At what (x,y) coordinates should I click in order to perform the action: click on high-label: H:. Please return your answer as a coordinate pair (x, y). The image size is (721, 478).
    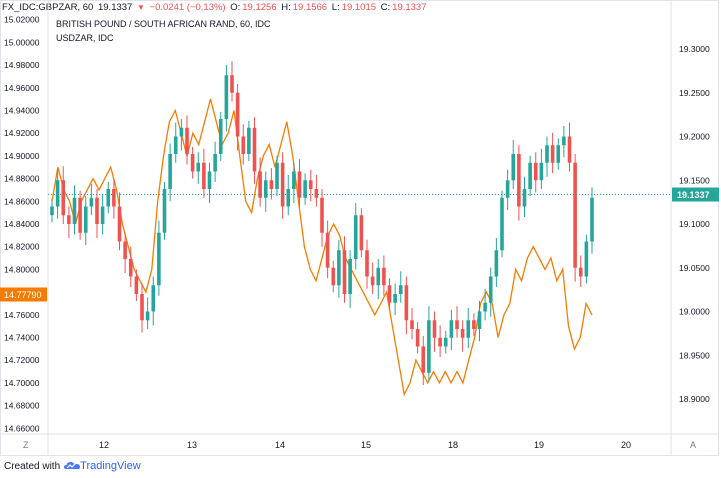
    Looking at the image, I should click on (286, 7).